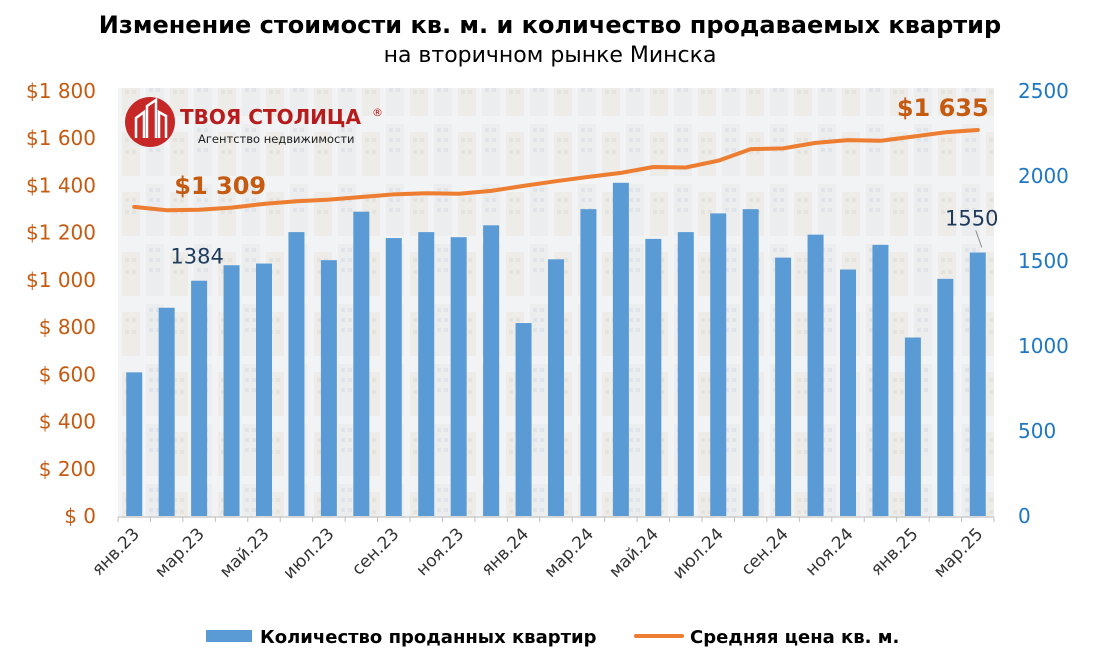 The width and height of the screenshot is (1100, 665). I want to click on x-tick-label: мар.25, so click(958, 552).